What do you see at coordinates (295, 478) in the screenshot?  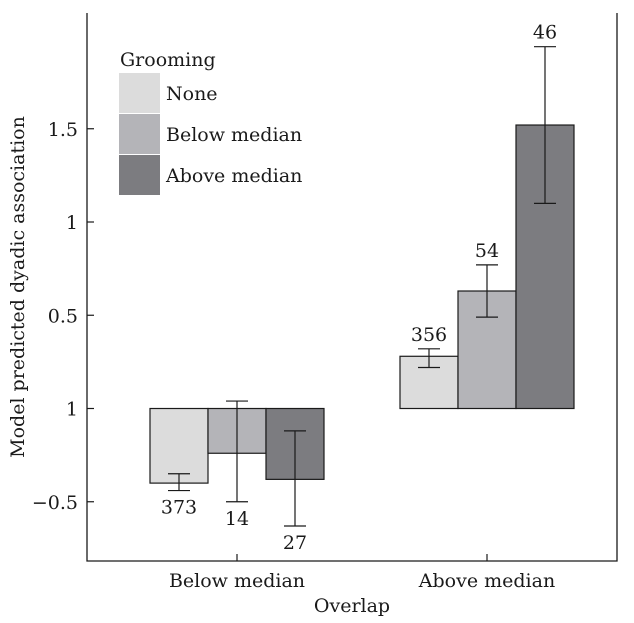 I see `error-bar-above-median-below-median` at bounding box center [295, 478].